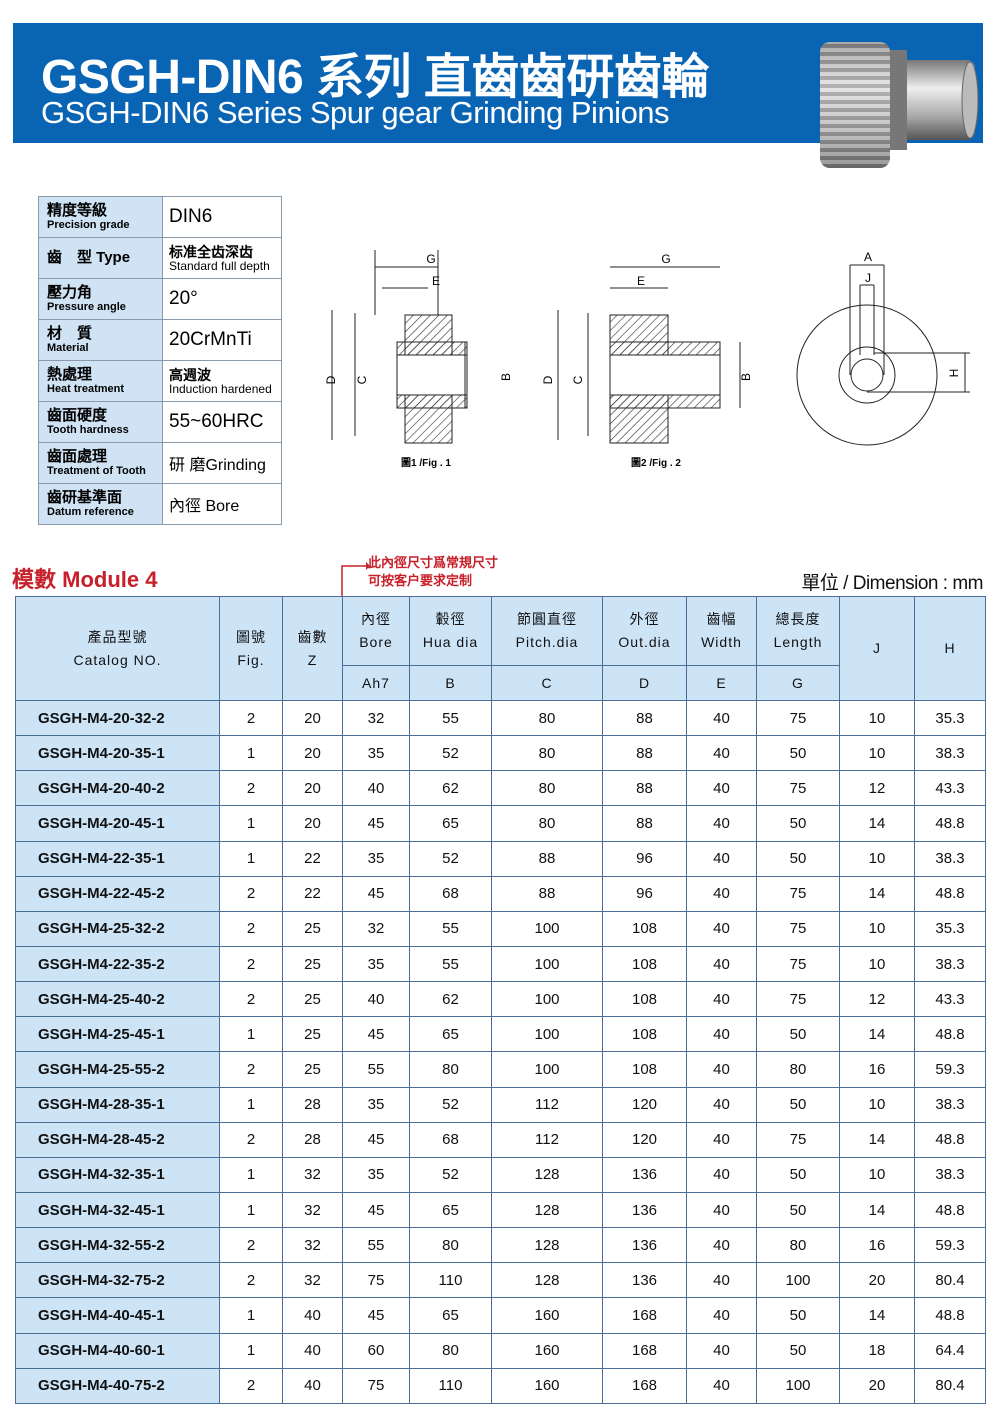  I want to click on cell-j: 14, so click(877, 893).